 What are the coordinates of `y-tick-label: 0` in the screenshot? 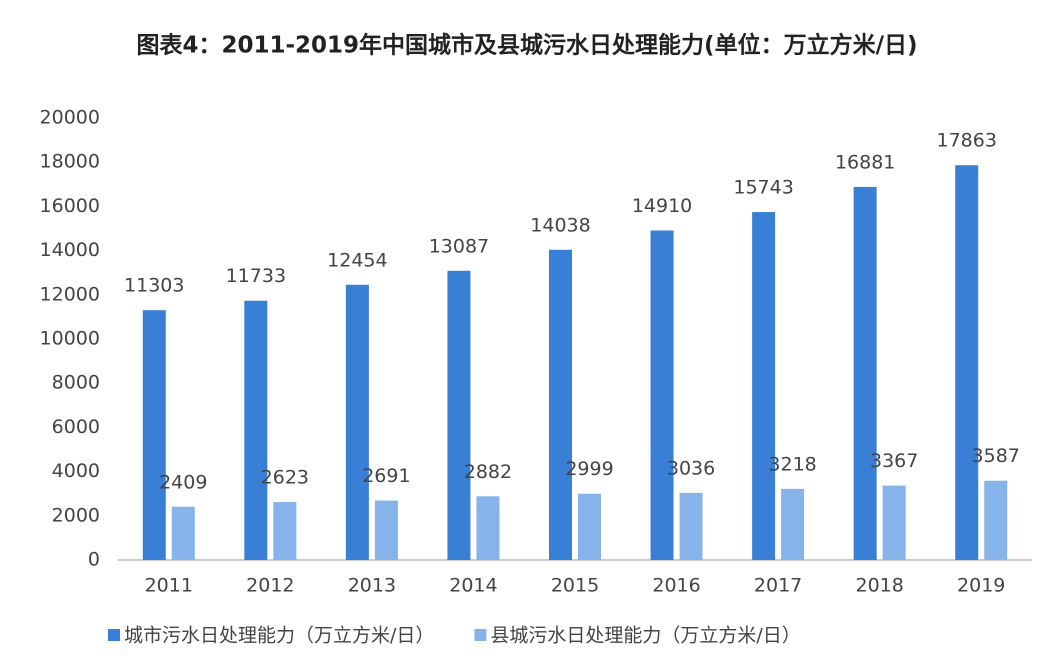 It's located at (94, 560).